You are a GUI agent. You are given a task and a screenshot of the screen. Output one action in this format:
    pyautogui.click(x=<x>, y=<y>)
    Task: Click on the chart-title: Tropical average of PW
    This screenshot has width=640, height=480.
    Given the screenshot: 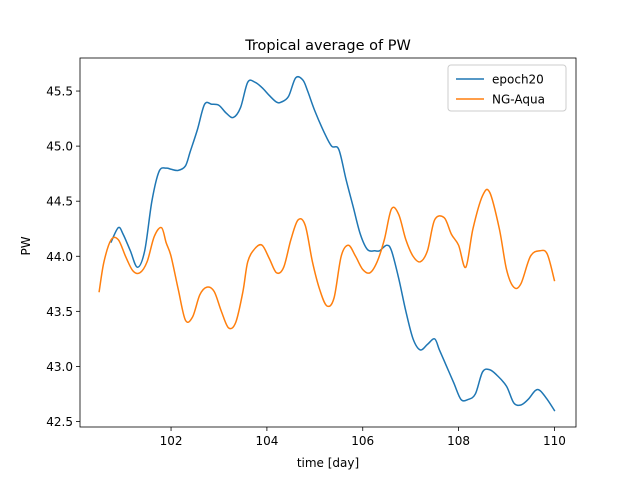 What is the action you would take?
    pyautogui.click(x=327, y=46)
    